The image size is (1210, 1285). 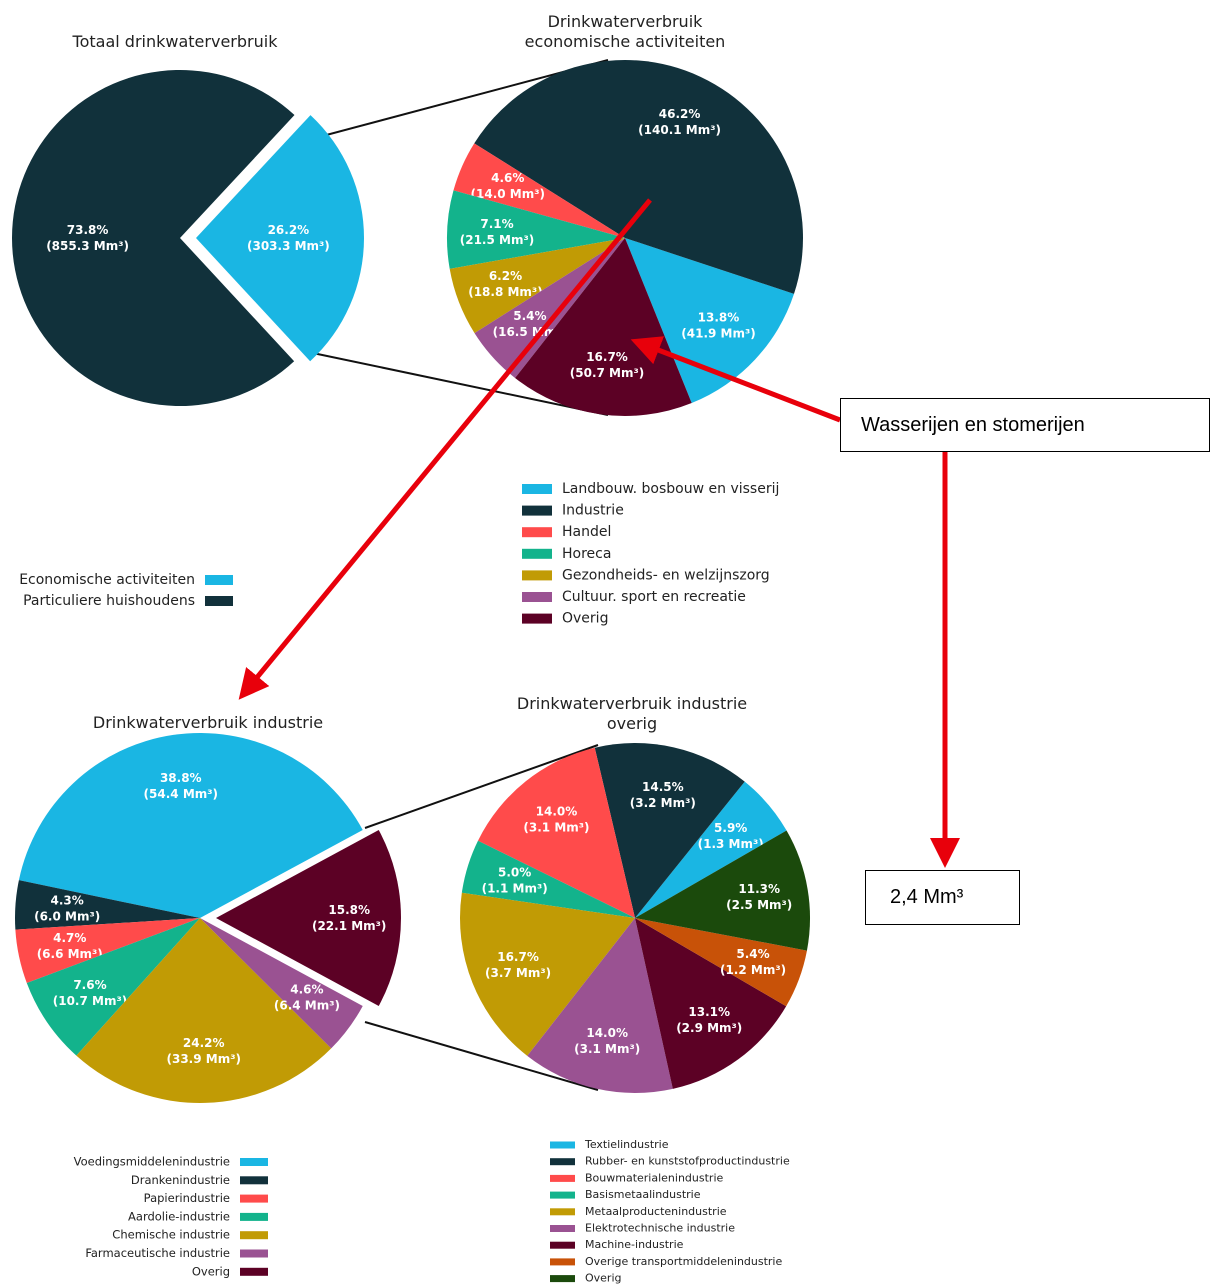 What do you see at coordinates (687, 1161) in the screenshot?
I see `legend-label: Rubber- en kunststofproductindustrie` at bounding box center [687, 1161].